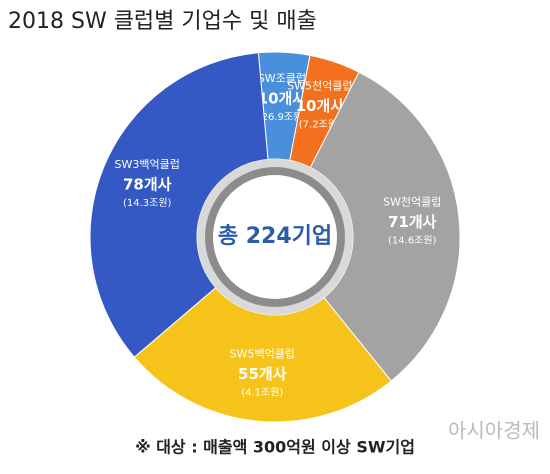 The image size is (550, 474). Describe the element at coordinates (282, 78) in the screenshot. I see `slice-name: SW조클럽` at that location.